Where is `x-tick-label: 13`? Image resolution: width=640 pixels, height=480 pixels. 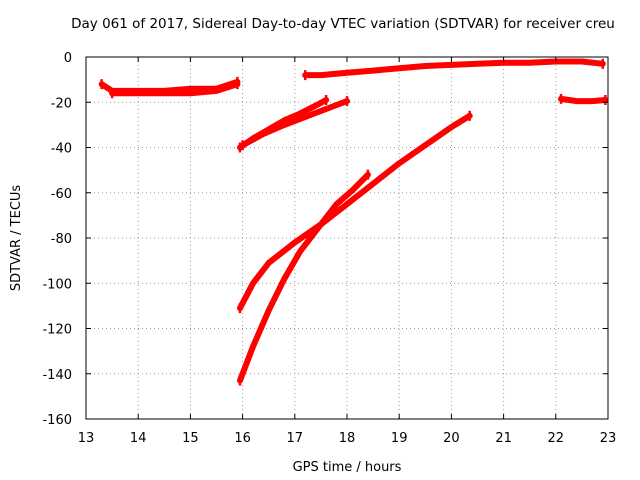 x-tick-label: 13 is located at coordinates (86, 438).